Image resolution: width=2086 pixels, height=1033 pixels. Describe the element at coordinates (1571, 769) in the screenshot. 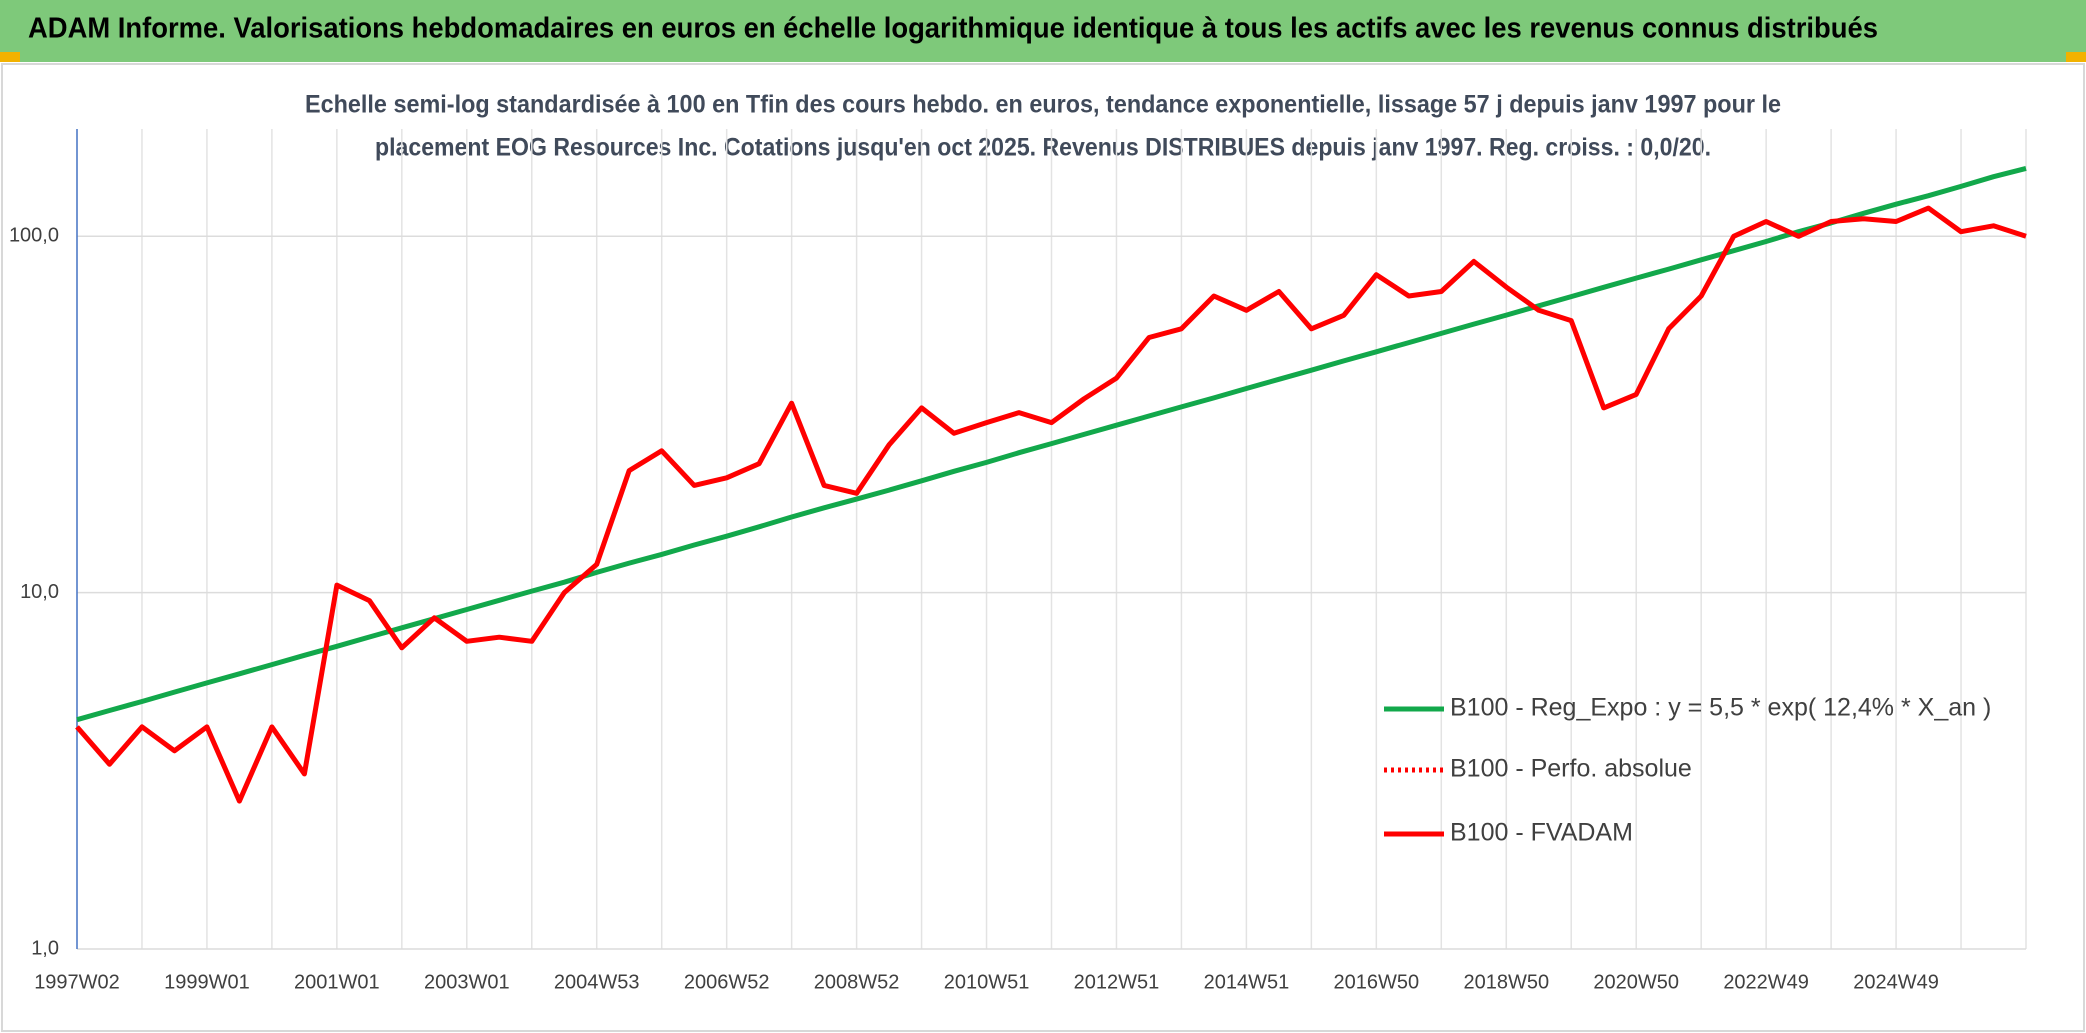

I see `legend-label: B100 - Perfo. absolue` at that location.